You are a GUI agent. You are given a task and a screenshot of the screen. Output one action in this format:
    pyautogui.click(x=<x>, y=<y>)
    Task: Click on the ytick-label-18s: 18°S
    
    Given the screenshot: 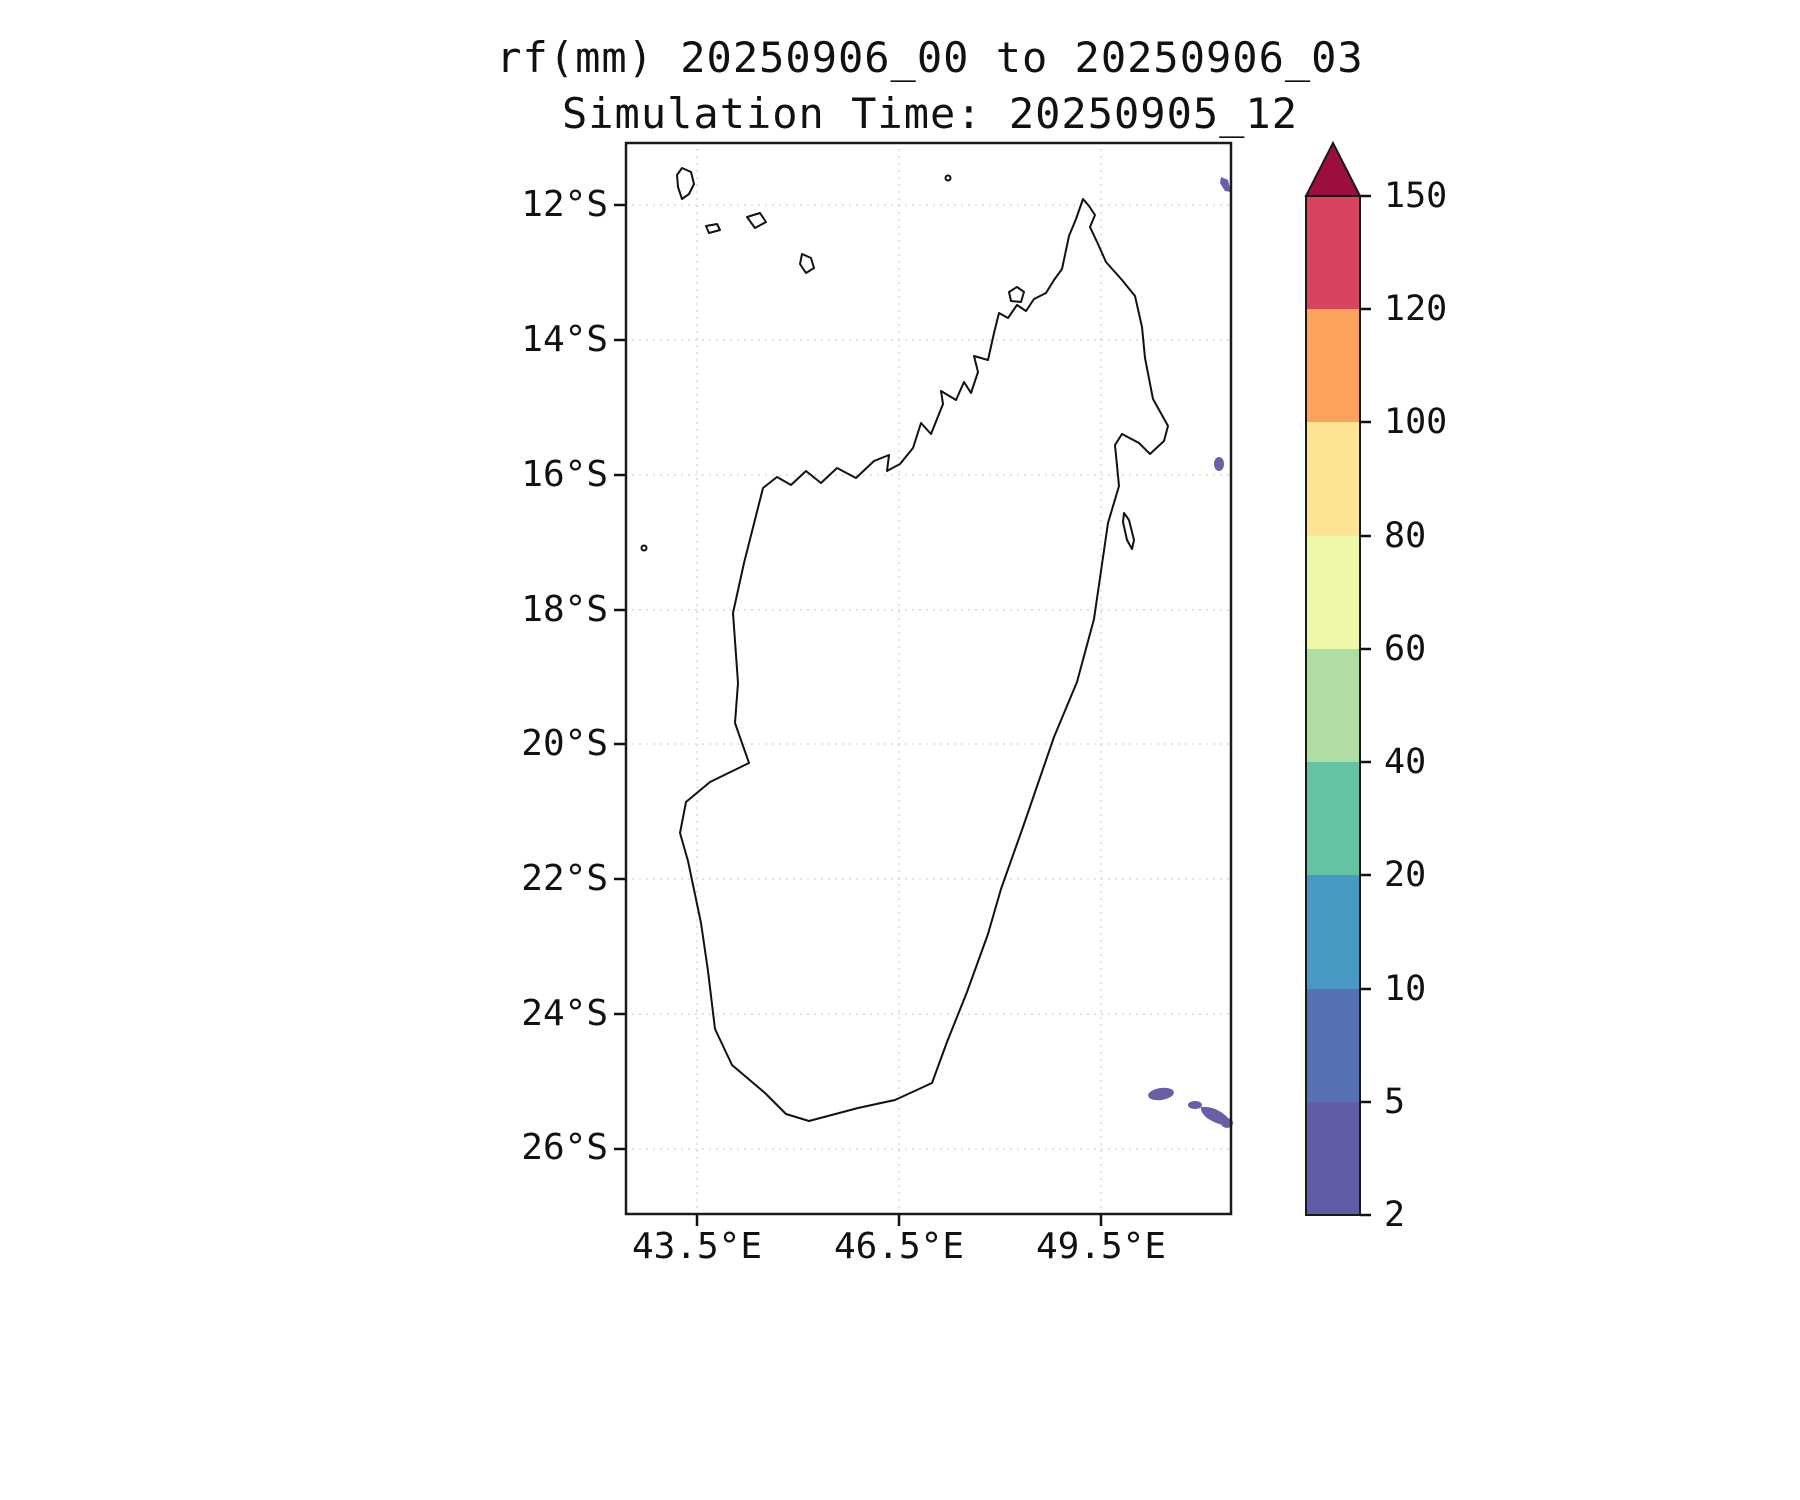 What is the action you would take?
    pyautogui.click(x=564, y=609)
    